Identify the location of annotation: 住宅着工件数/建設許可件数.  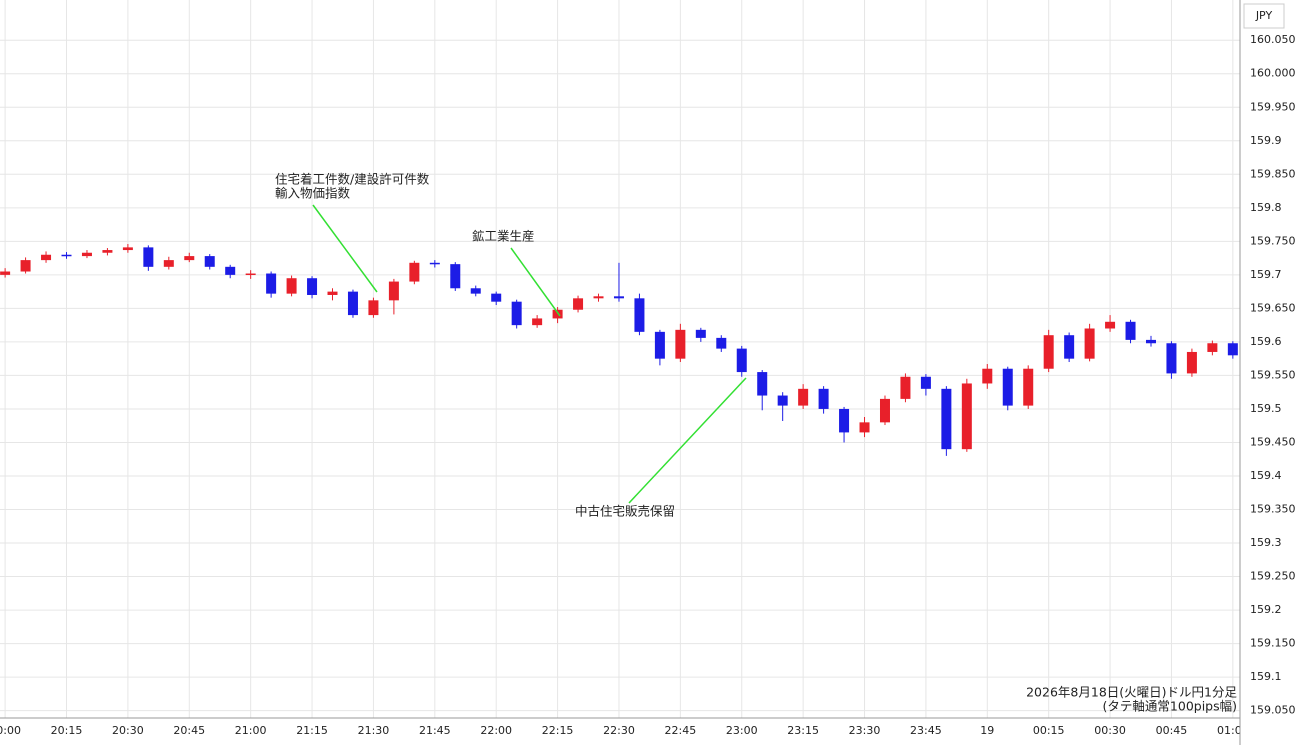
(352, 179).